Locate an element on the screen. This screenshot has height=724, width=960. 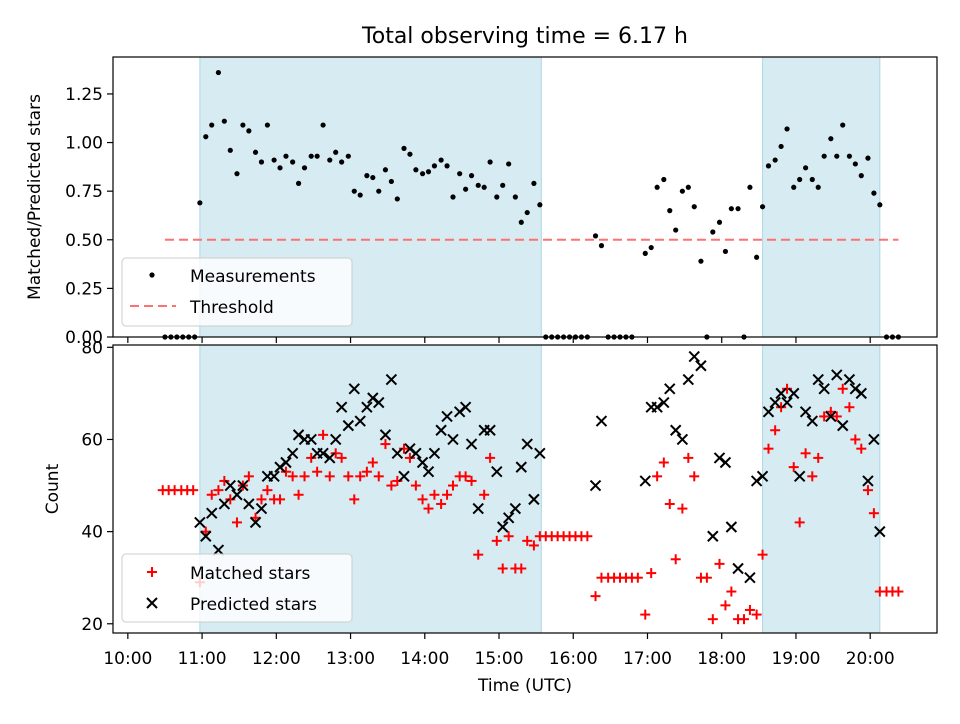
x-axis-label: Time (UTC) is located at coordinates (524, 686).